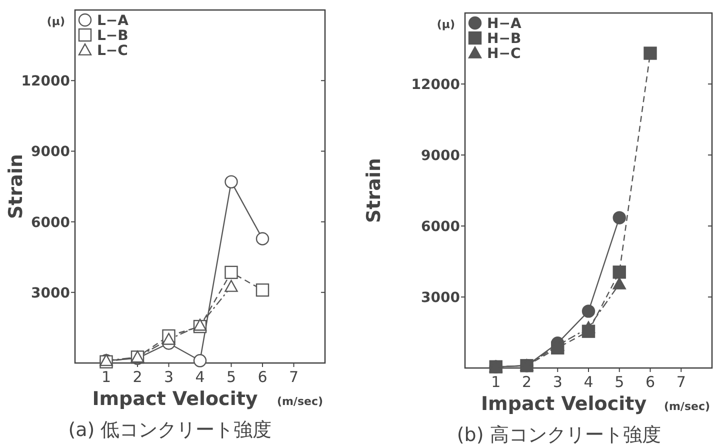 The image size is (716, 444). I want to click on legend-label: L−A, so click(113, 21).